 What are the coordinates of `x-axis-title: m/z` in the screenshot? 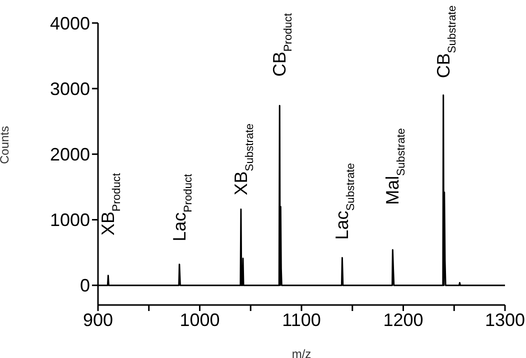 It's located at (302, 352).